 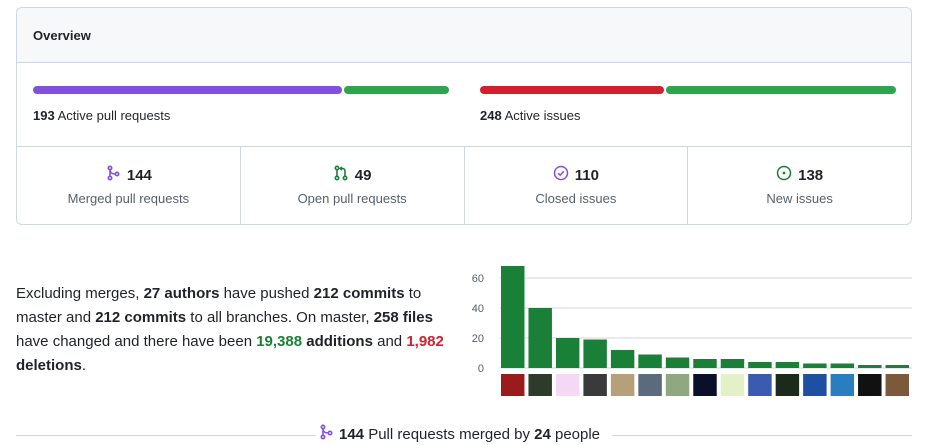 What do you see at coordinates (166, 435) in the screenshot?
I see `footer-divider-left` at bounding box center [166, 435].